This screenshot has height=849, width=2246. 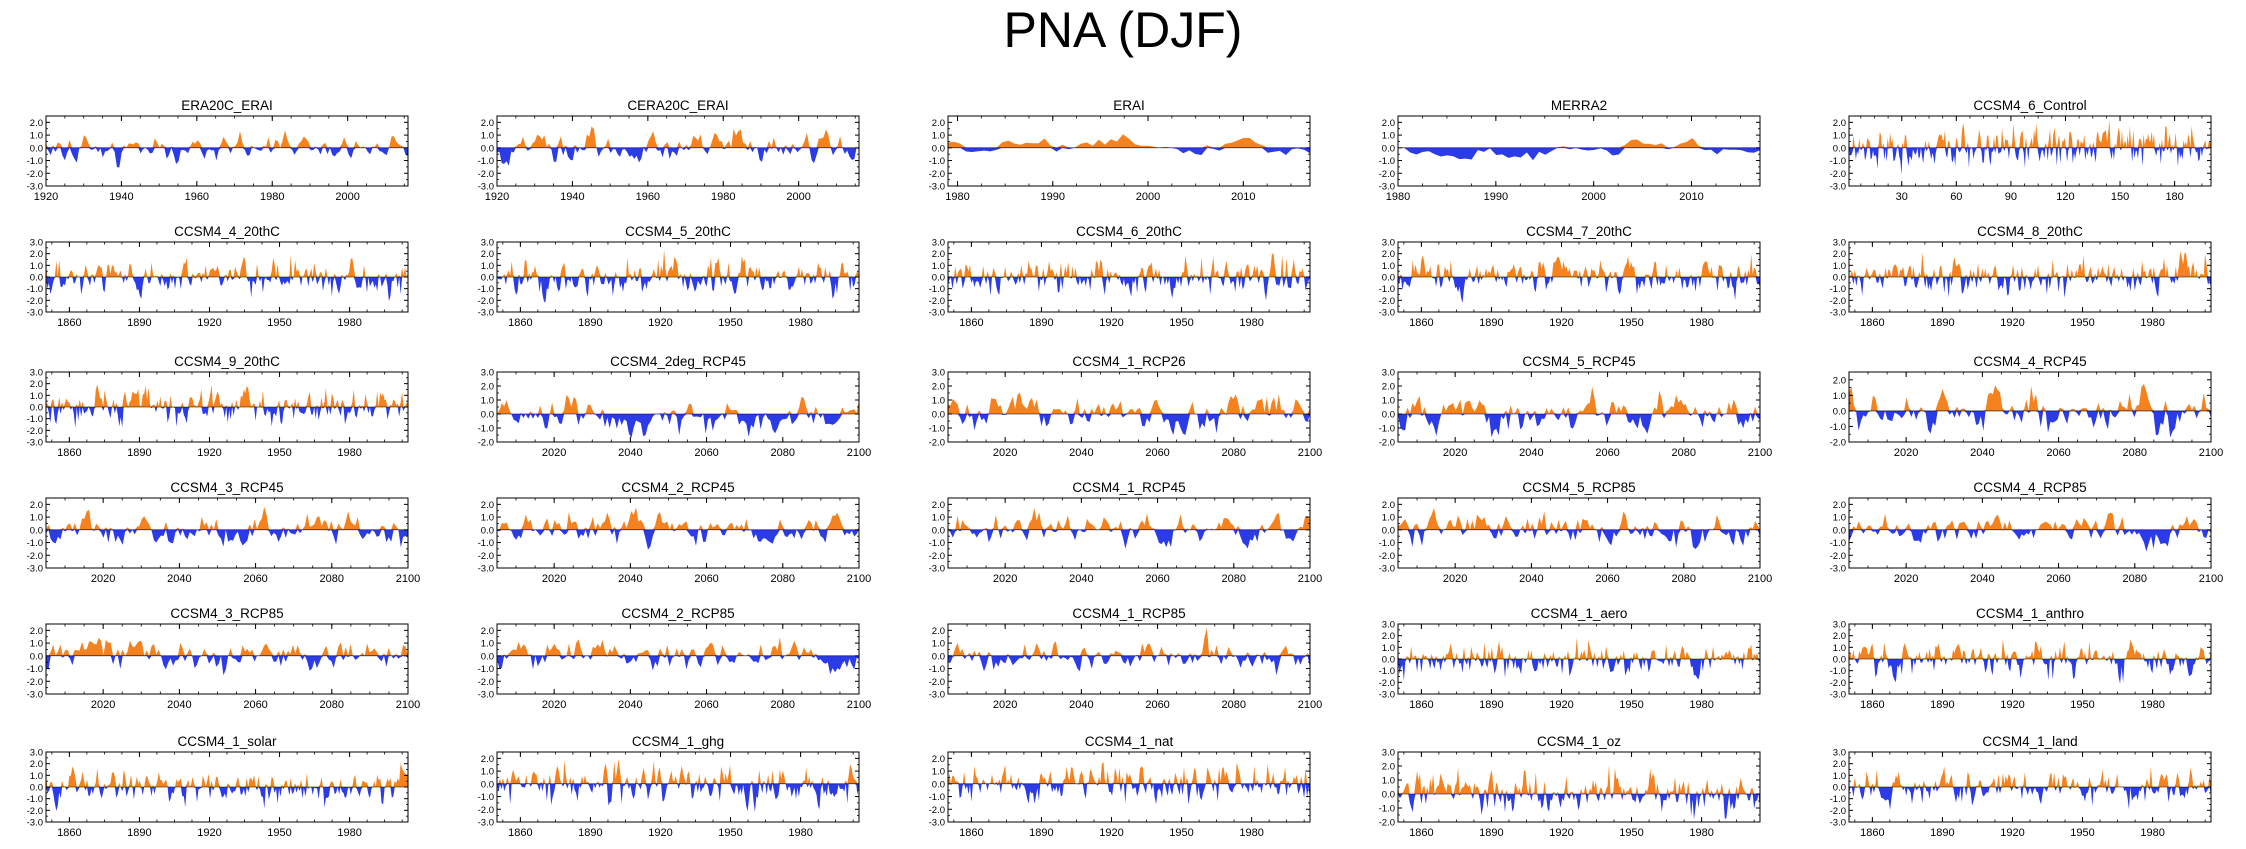 I want to click on x-tick-label: 1990, so click(x=1053, y=197).